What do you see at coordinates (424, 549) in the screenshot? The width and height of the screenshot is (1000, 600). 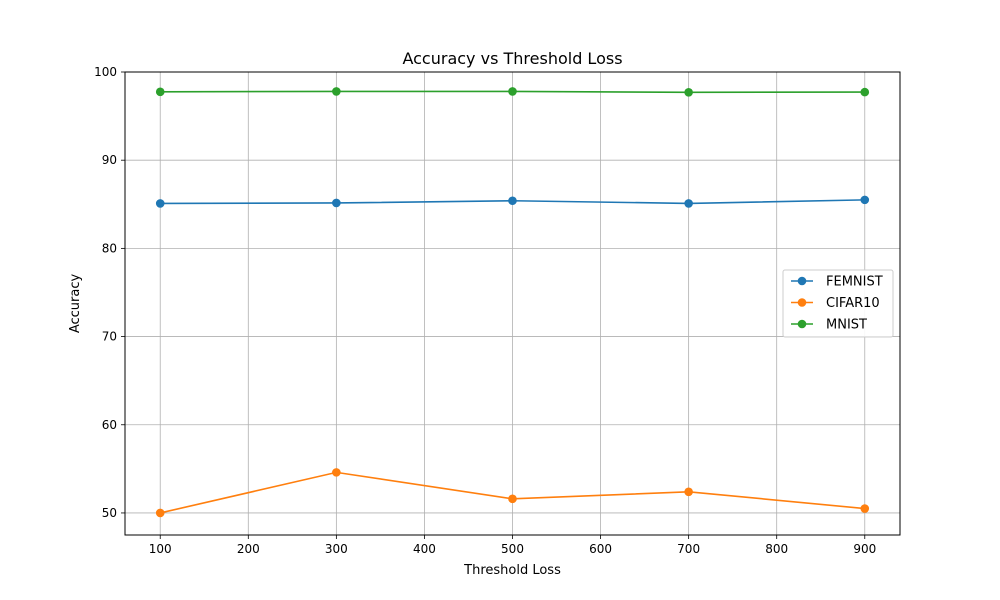 I see `x-tick-label: 400` at bounding box center [424, 549].